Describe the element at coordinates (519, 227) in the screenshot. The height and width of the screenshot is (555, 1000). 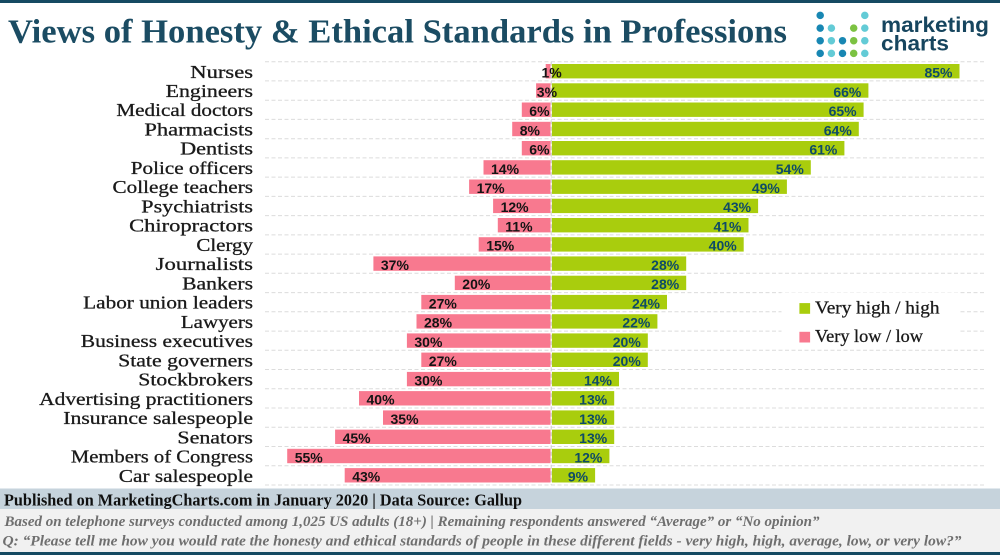
I see `svg-text: 11%` at that location.